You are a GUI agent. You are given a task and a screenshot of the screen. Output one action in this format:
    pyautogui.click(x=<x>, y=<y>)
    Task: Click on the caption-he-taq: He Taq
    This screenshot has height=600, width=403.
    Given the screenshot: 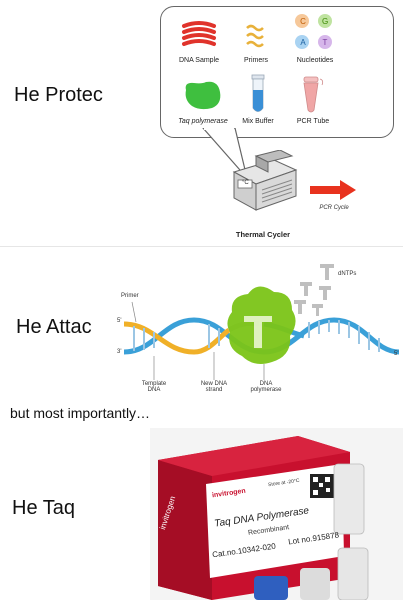 What is the action you would take?
    pyautogui.click(x=44, y=508)
    